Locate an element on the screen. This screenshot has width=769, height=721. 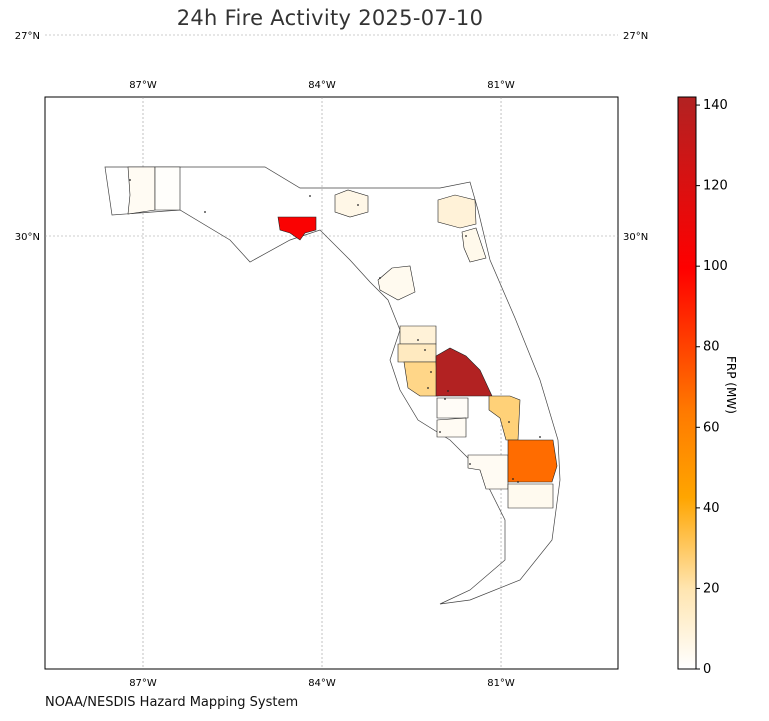
source-credit: NOAA/NESDIS Hazard Mapping System is located at coordinates (172, 702).